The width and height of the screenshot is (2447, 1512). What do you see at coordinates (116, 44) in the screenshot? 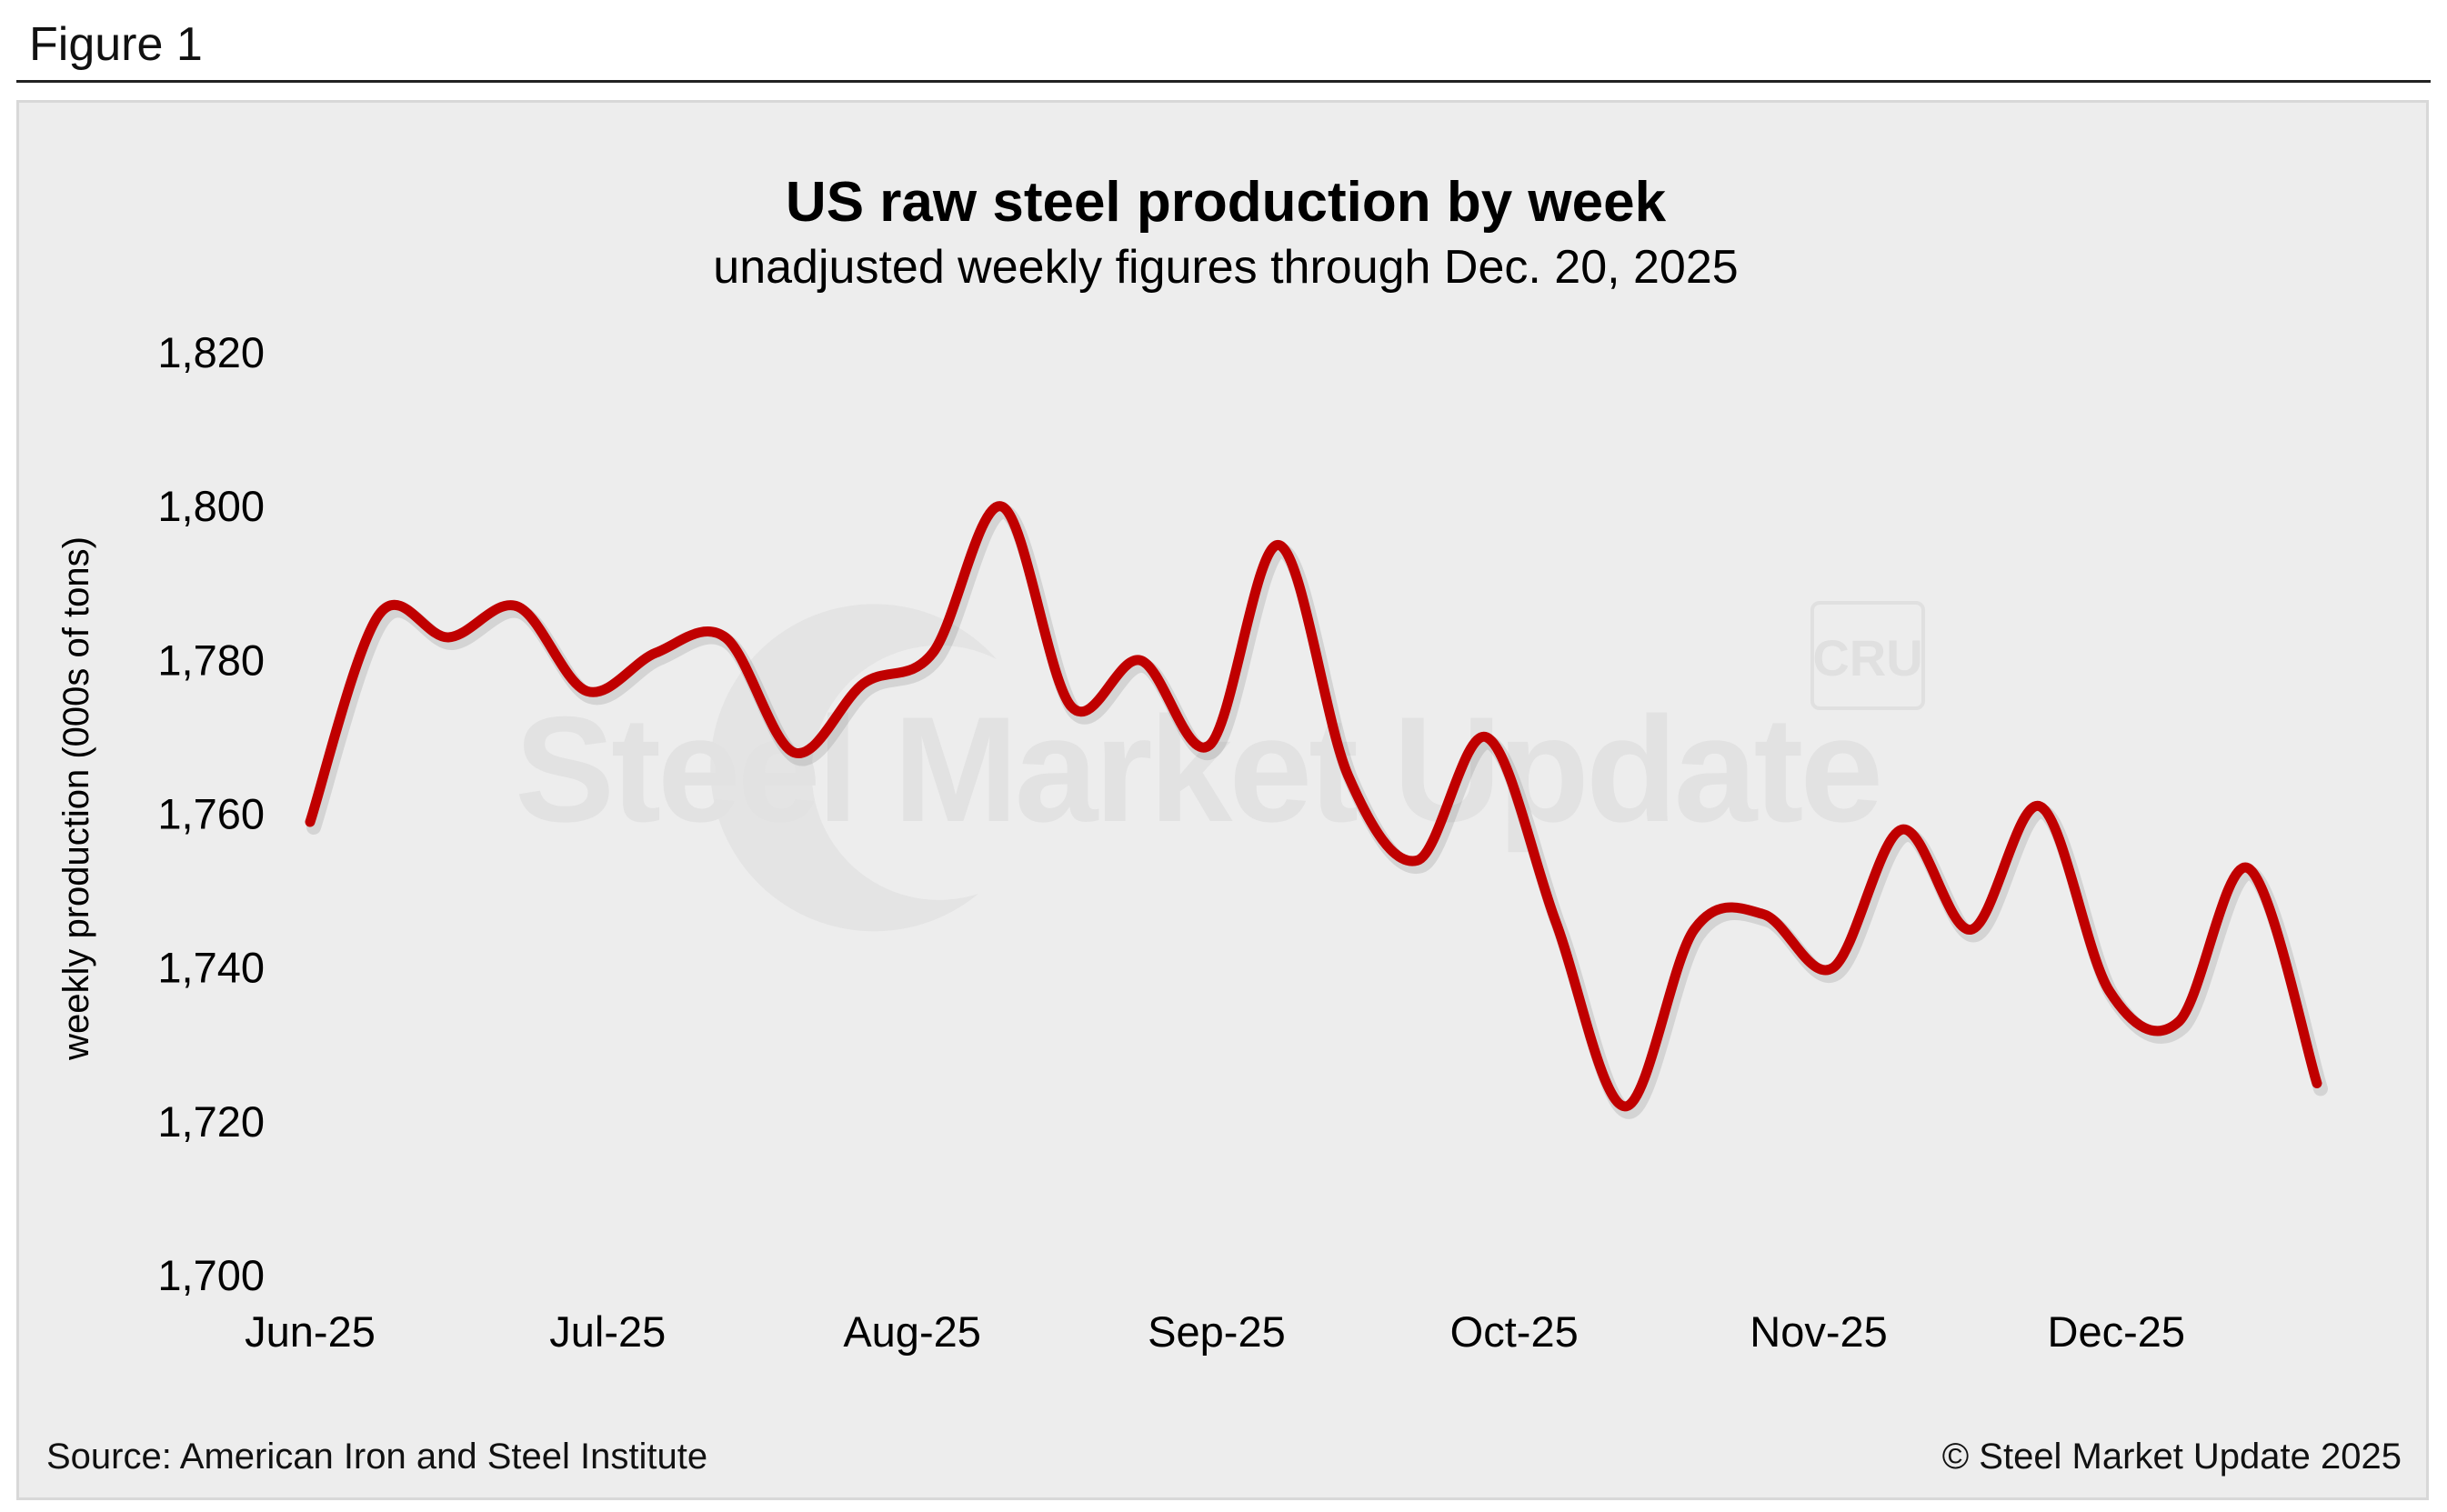
I see `figure-label: Figure 1` at bounding box center [116, 44].